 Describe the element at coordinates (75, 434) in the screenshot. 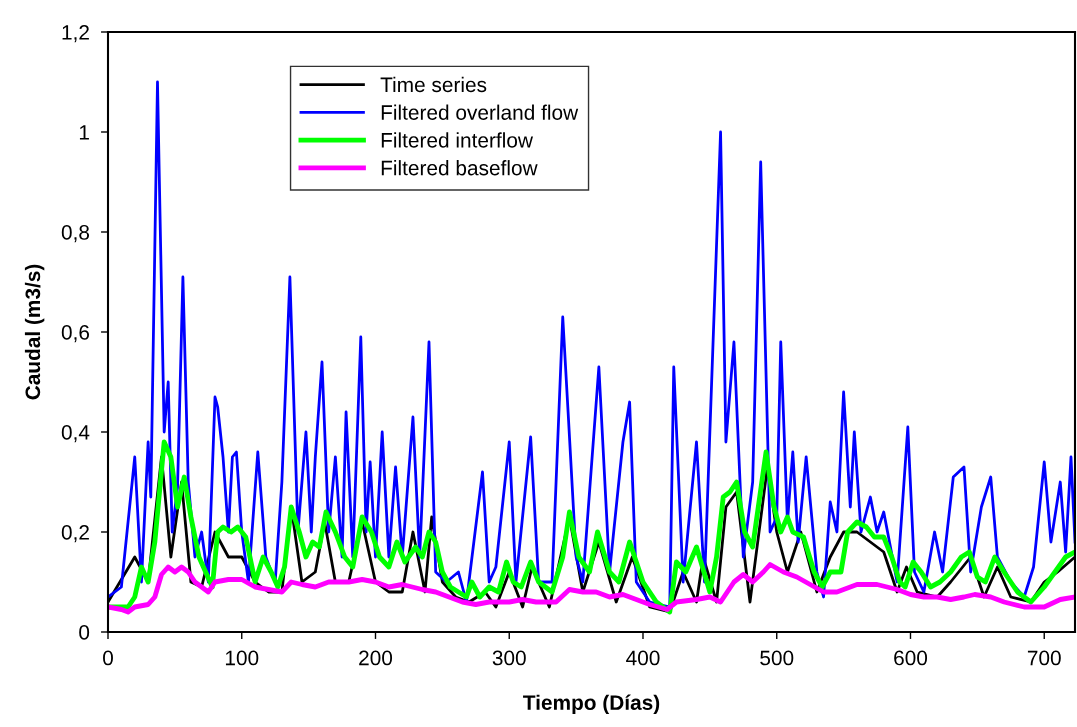

I see `y-tick-label: 0,4` at that location.